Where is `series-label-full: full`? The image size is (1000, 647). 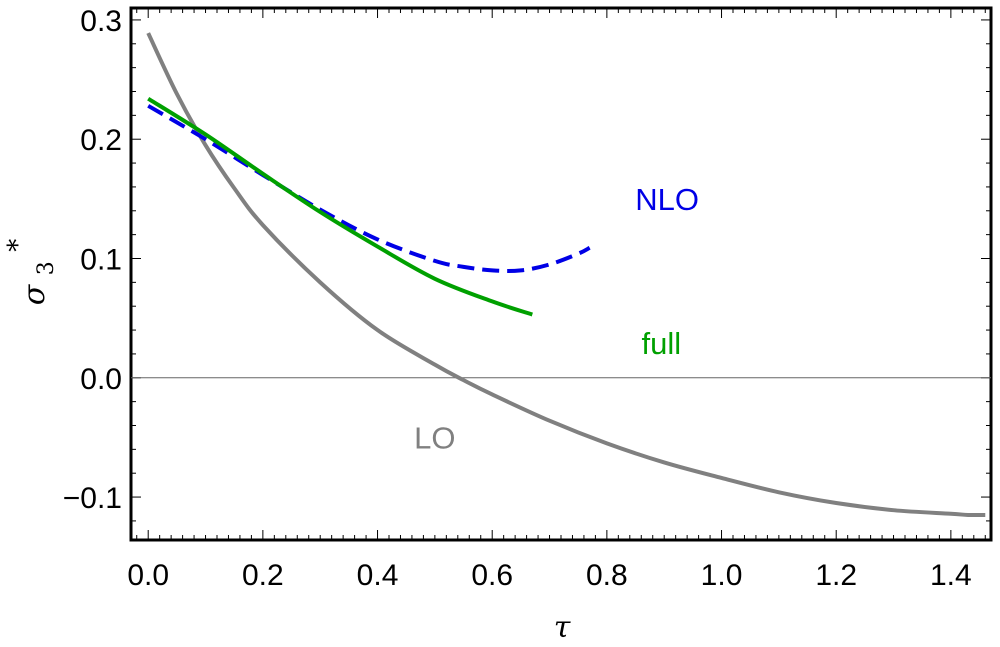 series-label-full: full is located at coordinates (662, 343).